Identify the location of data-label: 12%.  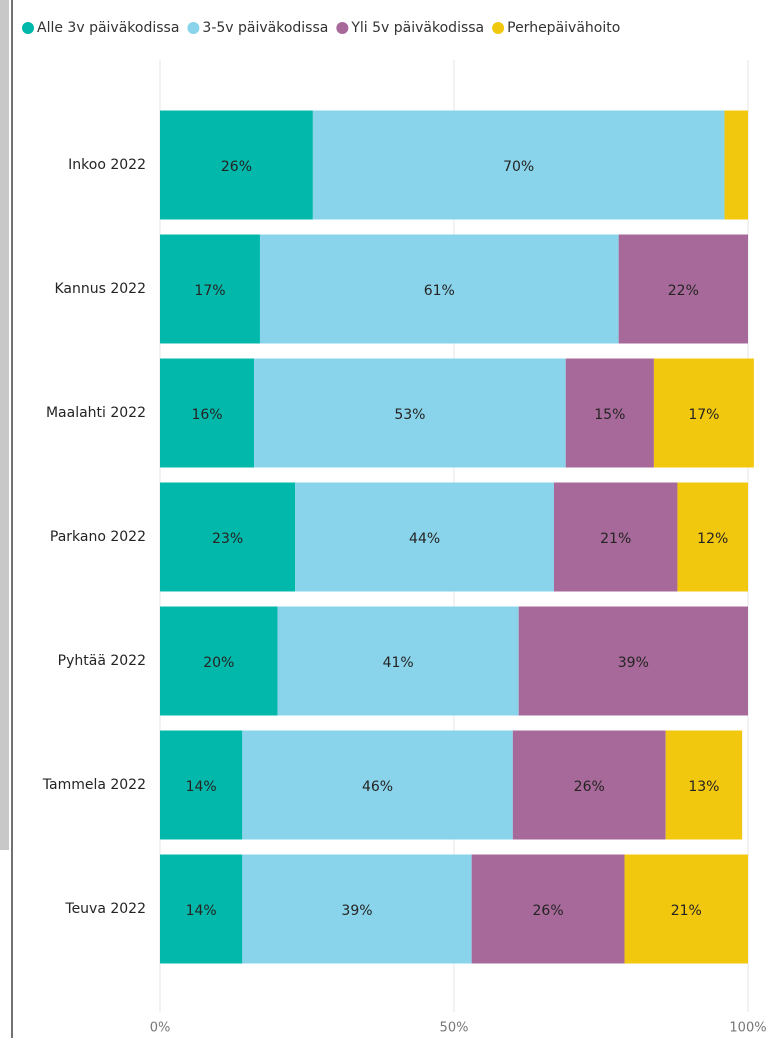
(712, 539).